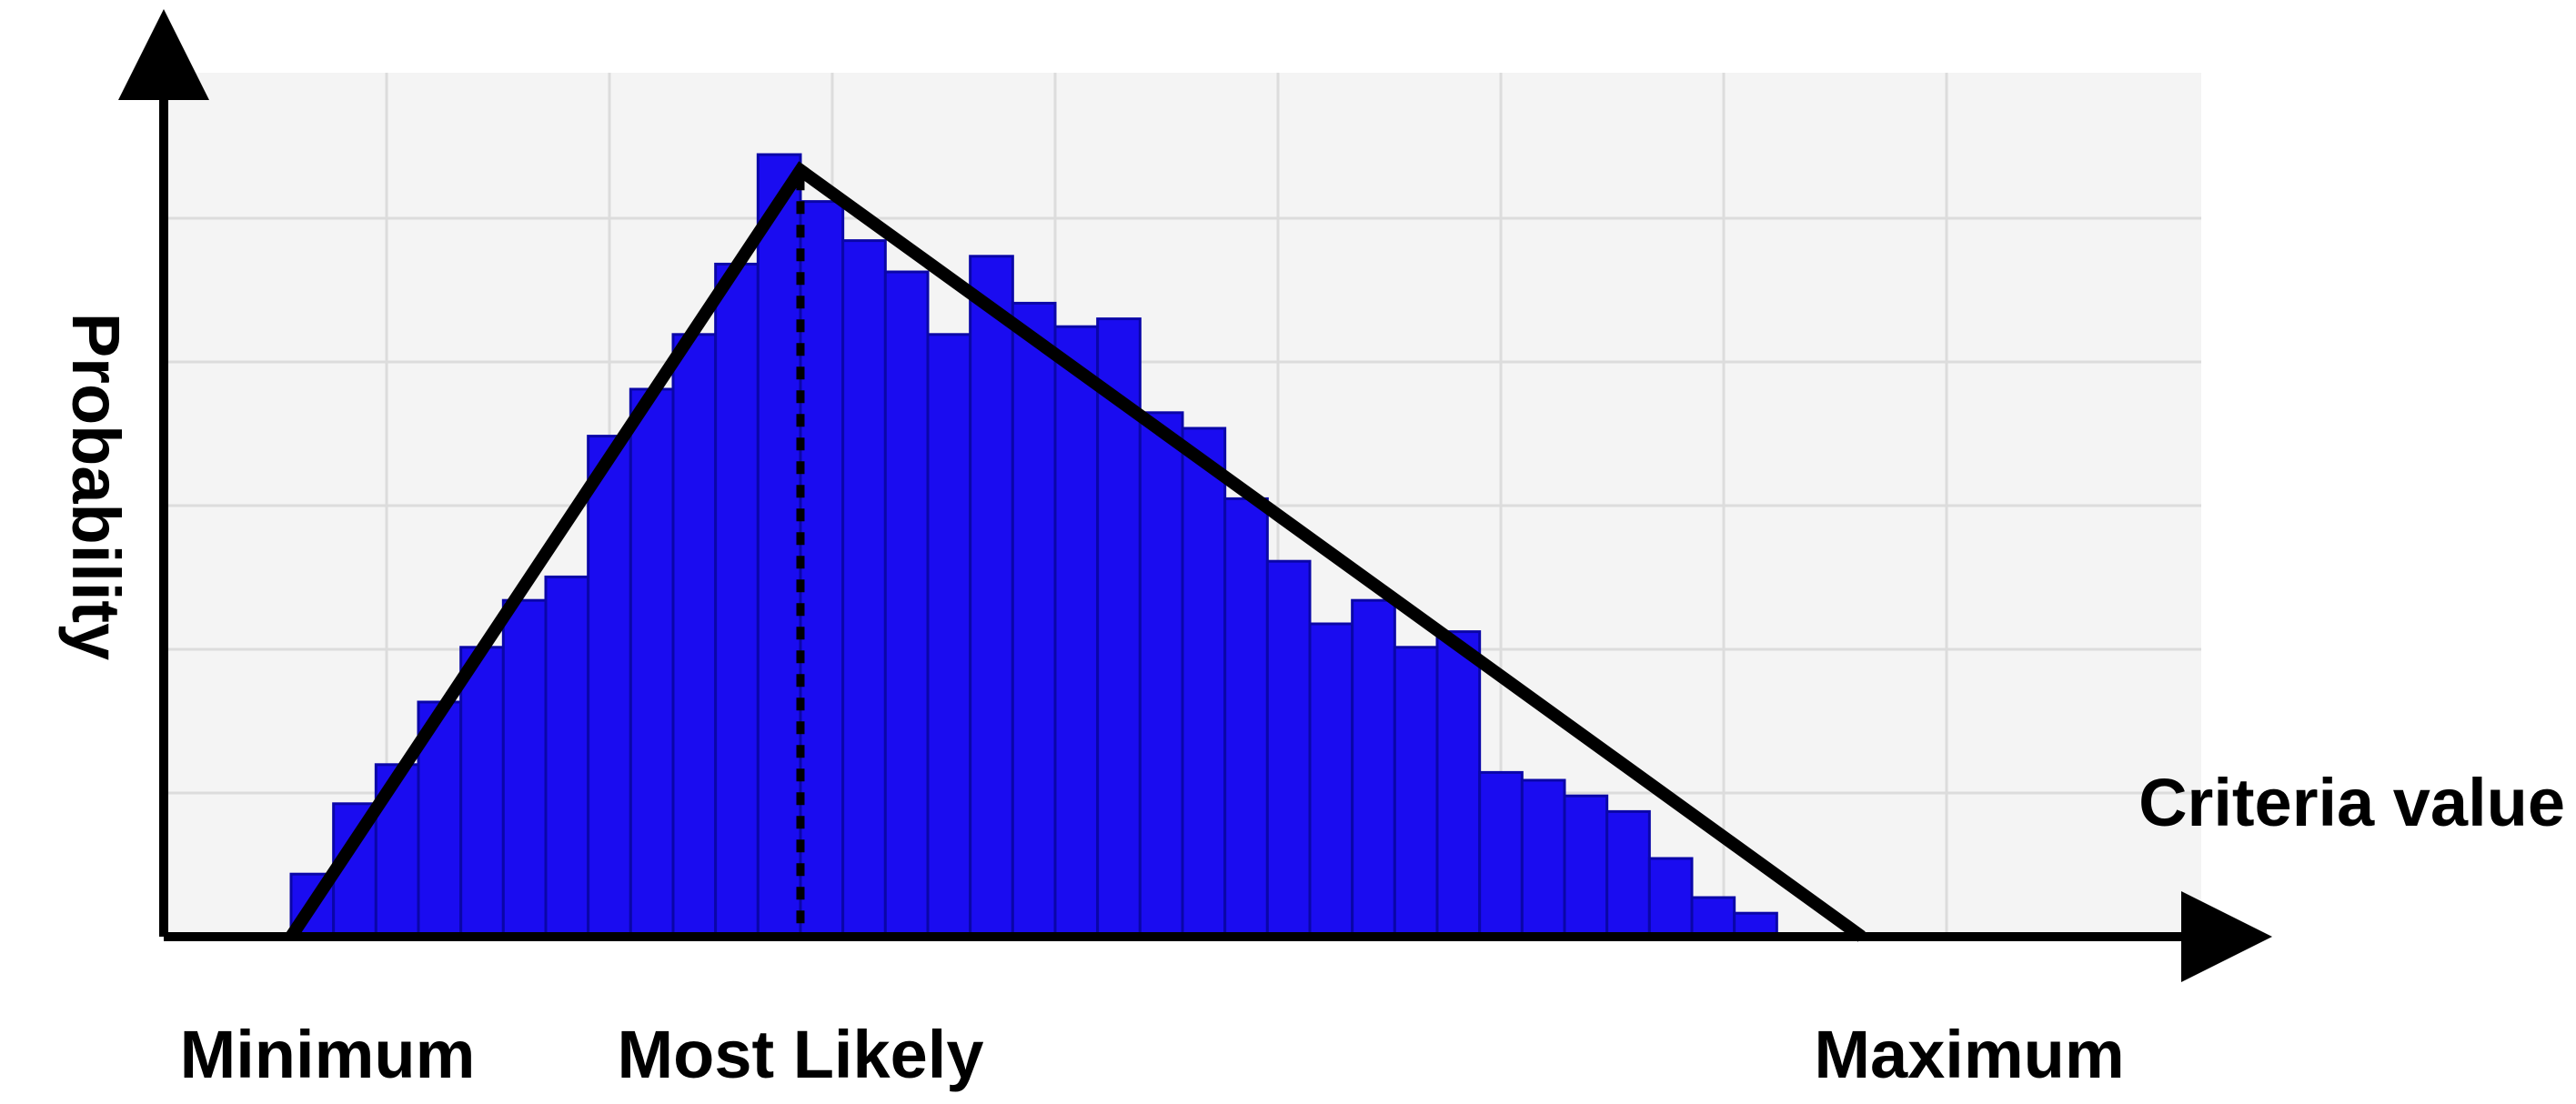 The height and width of the screenshot is (1104, 2576). I want to click on maximum-label: Maximum, so click(1969, 1054).